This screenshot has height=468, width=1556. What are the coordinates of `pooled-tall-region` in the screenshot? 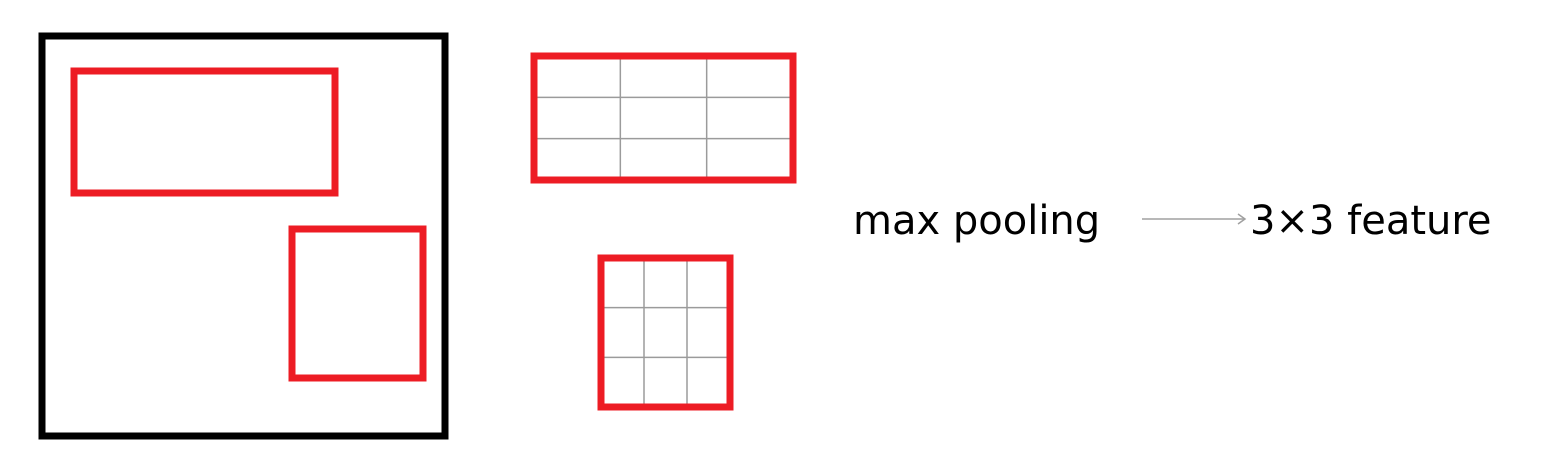 It's located at (665, 332).